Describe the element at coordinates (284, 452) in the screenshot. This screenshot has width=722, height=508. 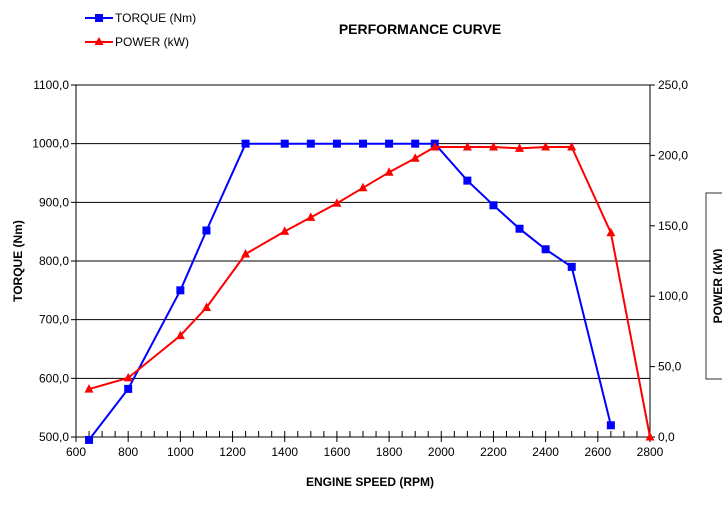
I see `x-tick-label: 1400` at that location.